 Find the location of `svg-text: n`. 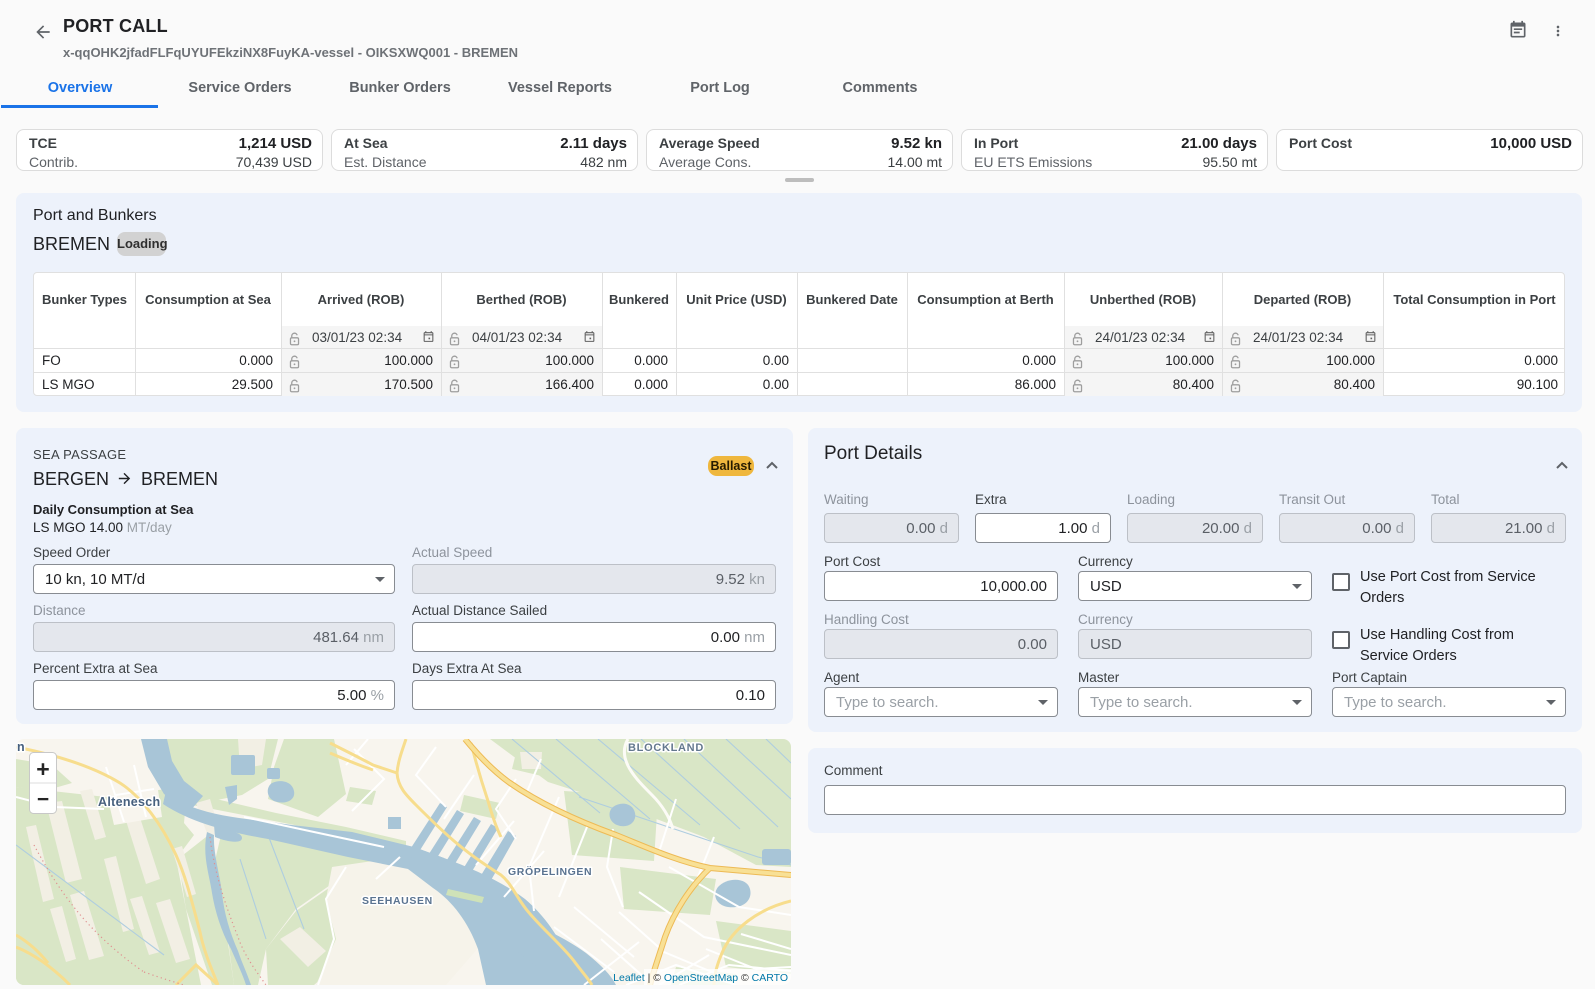

svg-text: n is located at coordinates (21, 747).